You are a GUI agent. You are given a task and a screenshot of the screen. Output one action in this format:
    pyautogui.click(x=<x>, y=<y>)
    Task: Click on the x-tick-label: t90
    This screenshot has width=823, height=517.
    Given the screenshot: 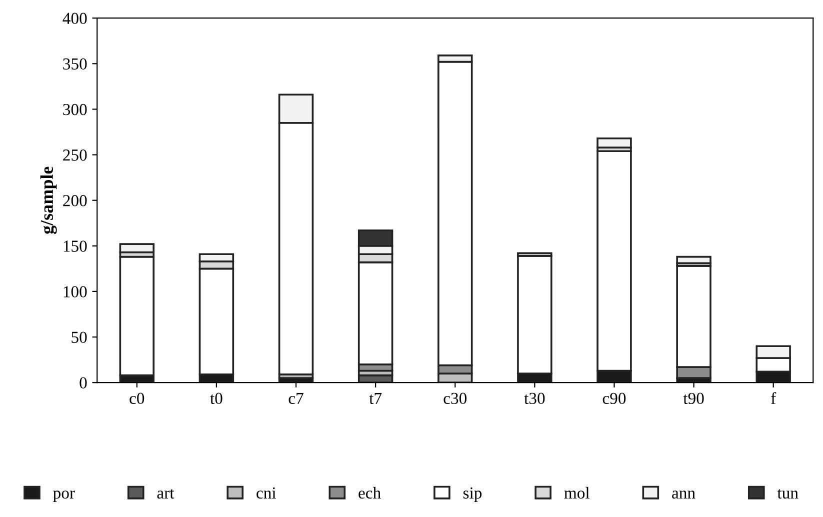 What is the action you would take?
    pyautogui.click(x=693, y=398)
    